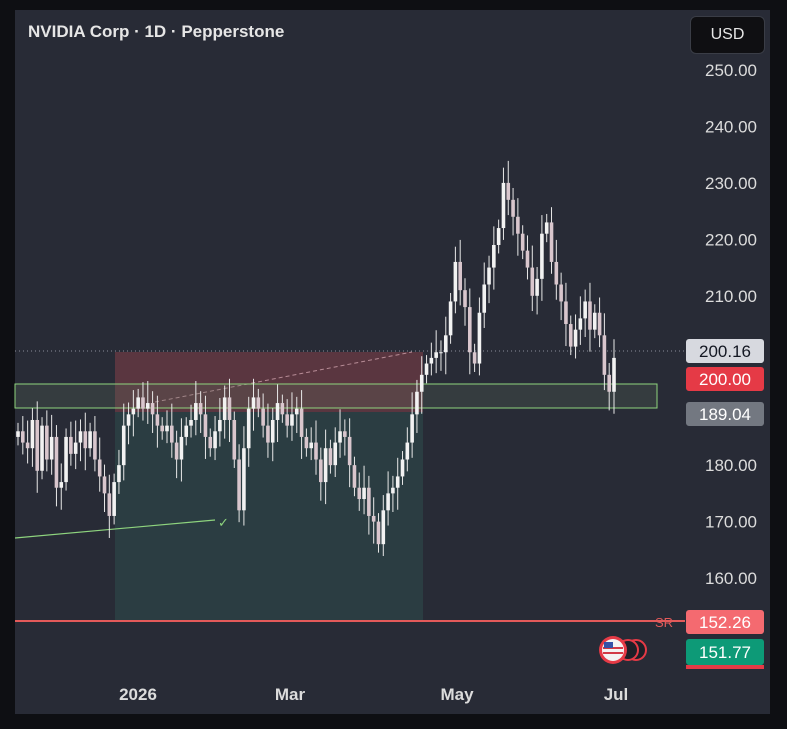  I want to click on long-position-zone, so click(269, 517).